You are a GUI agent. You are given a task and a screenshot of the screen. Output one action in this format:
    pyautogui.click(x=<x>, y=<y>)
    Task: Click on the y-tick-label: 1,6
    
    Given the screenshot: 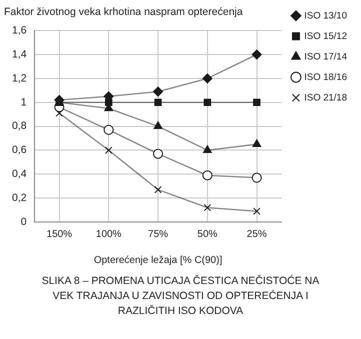 What is the action you would take?
    pyautogui.click(x=19, y=30)
    